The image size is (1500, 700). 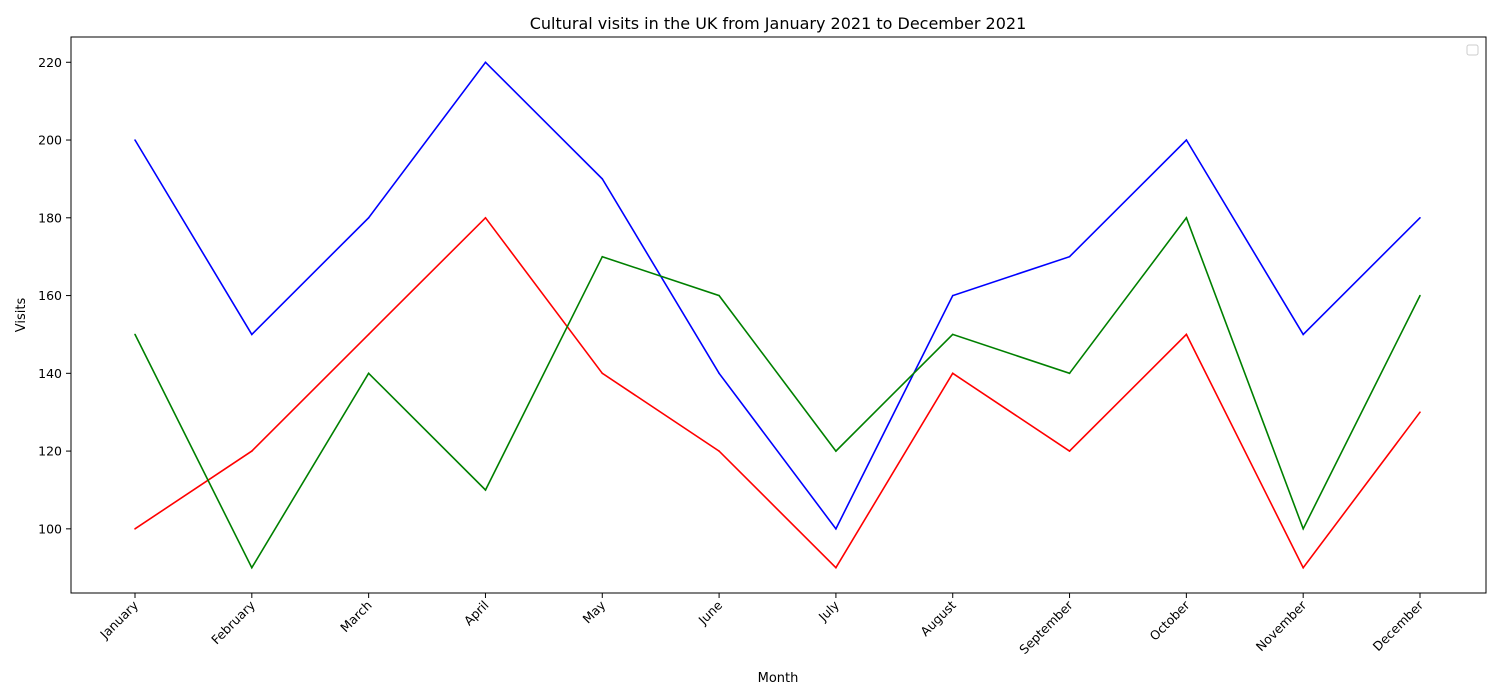 I want to click on x-tick-label: December, so click(x=1398, y=625).